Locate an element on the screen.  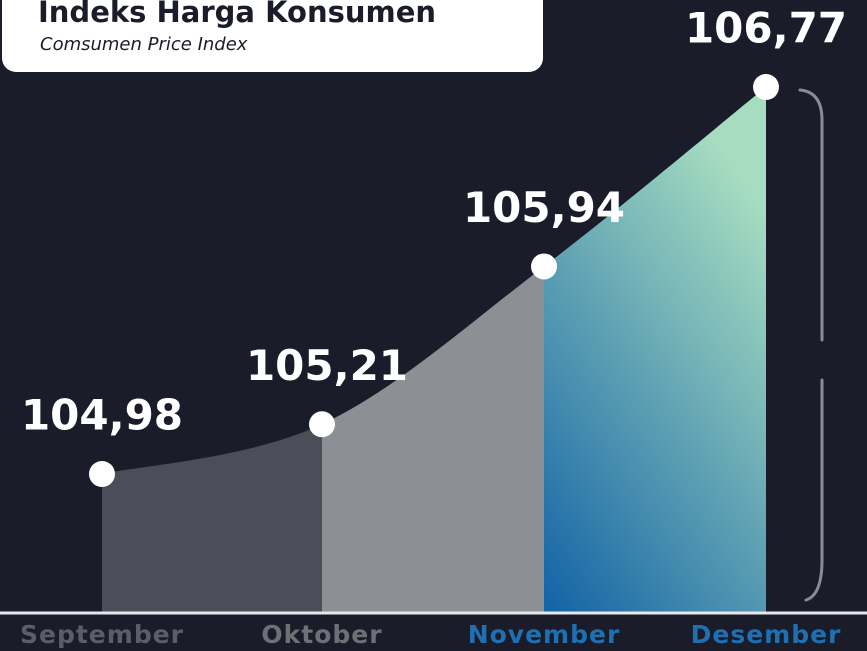
value-label: 106,77 is located at coordinates (766, 28).